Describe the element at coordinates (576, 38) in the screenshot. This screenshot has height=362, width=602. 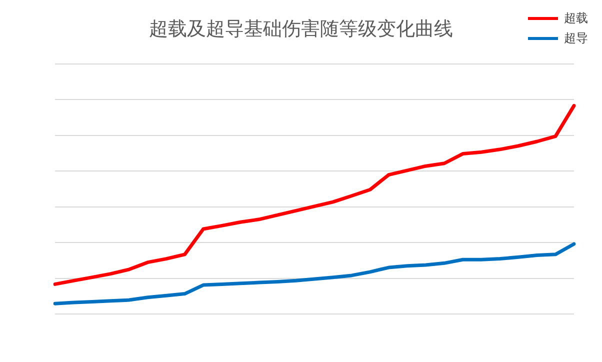
I see `legend-label: 超导` at that location.